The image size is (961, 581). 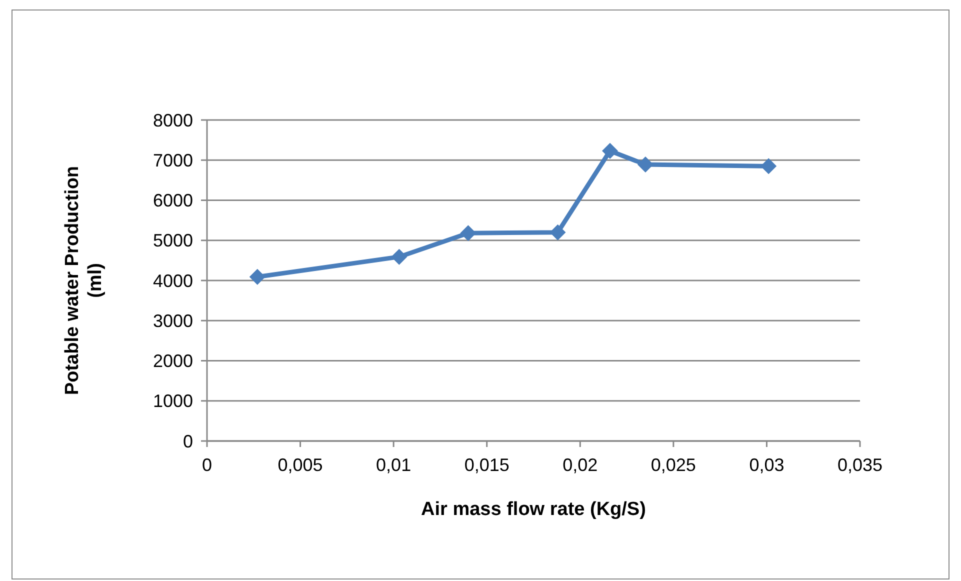 I want to click on x-tick-label: 0, so click(x=207, y=465).